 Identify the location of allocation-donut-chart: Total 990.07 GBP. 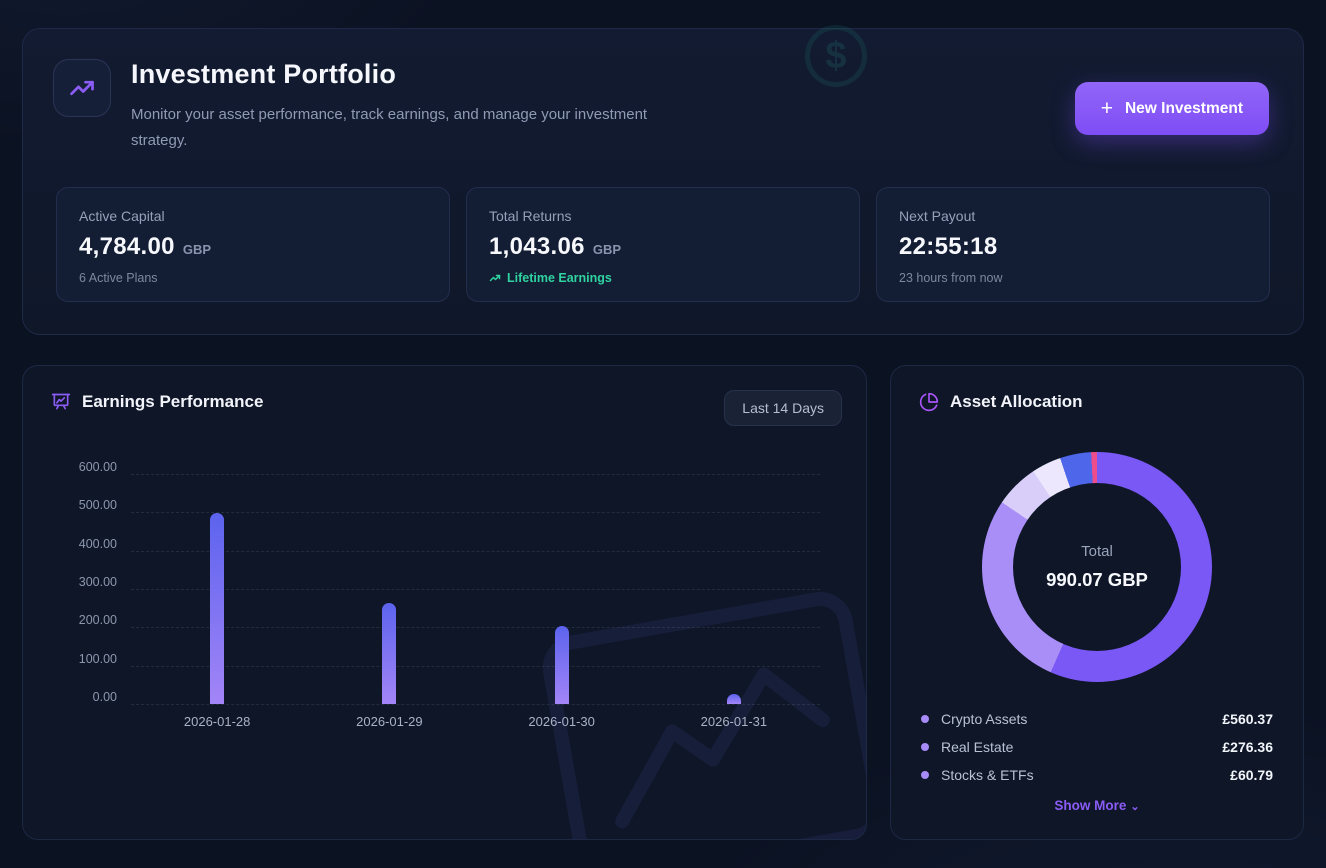
(1097, 567).